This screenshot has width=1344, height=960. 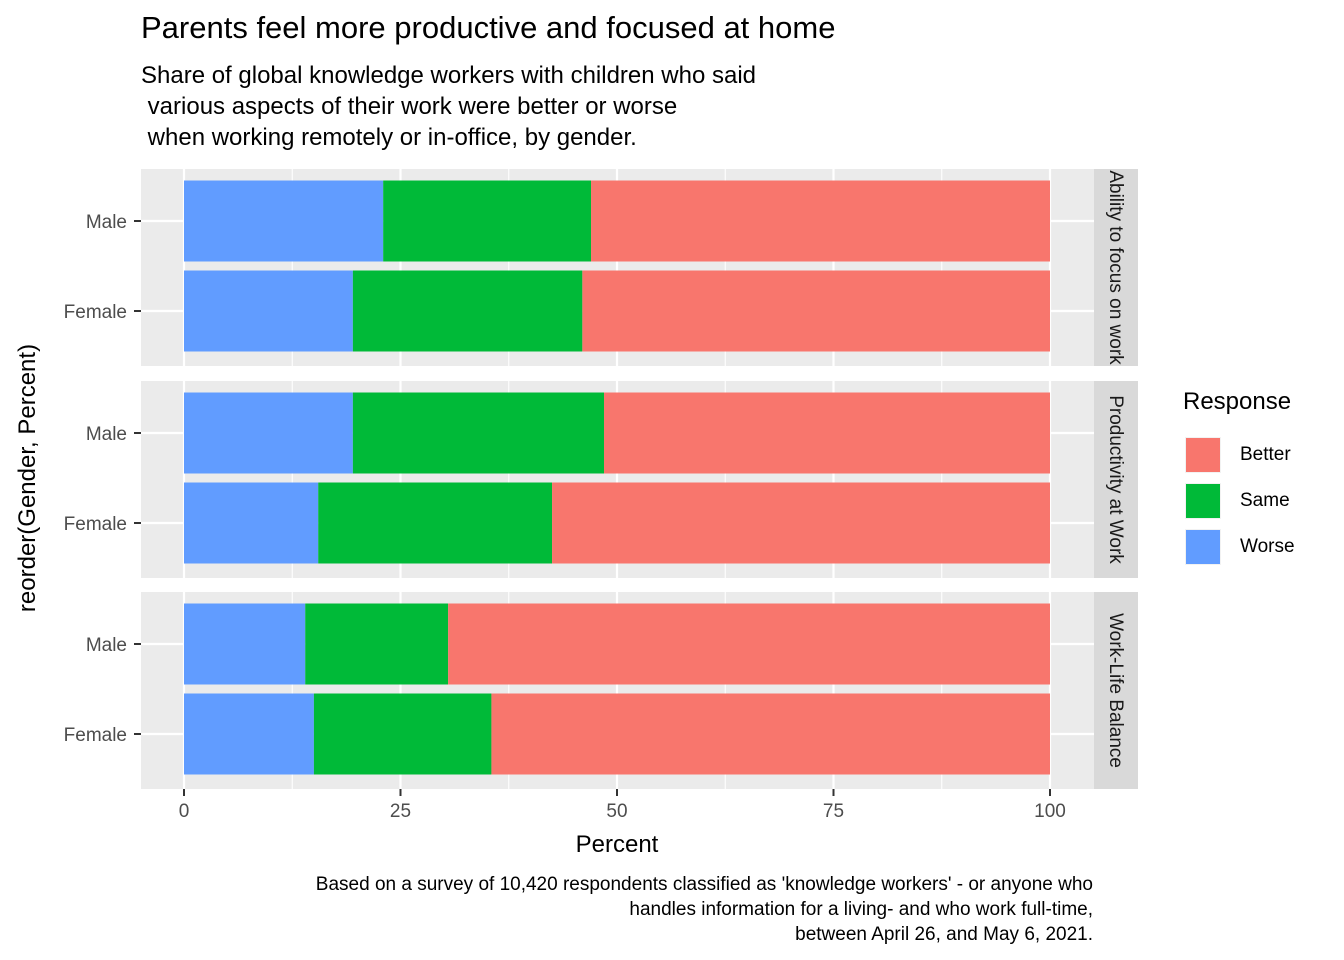 What do you see at coordinates (1237, 401) in the screenshot?
I see `legend-title: Response` at bounding box center [1237, 401].